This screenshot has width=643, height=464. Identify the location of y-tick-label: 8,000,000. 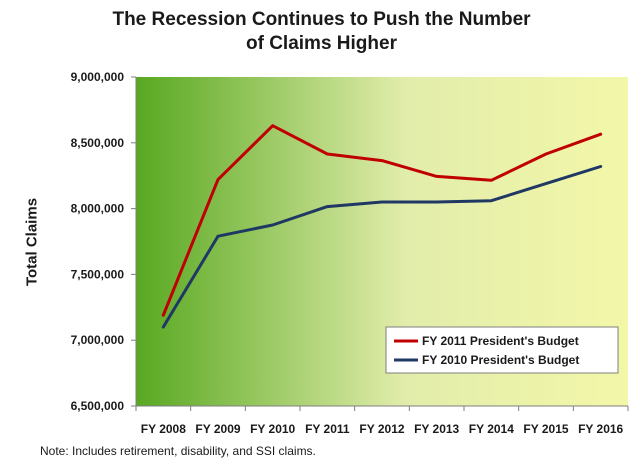
(98, 209).